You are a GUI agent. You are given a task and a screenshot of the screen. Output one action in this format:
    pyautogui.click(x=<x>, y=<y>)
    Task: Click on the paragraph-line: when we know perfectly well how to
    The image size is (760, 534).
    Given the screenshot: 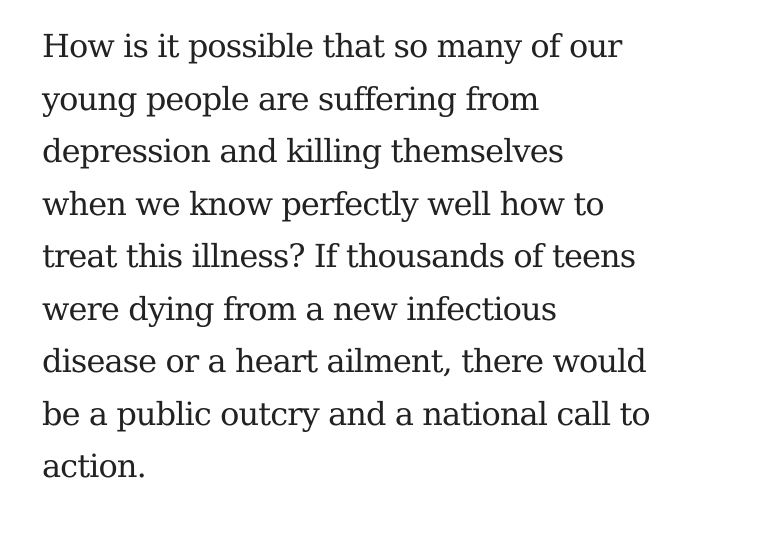 What is the action you would take?
    pyautogui.click(x=323, y=203)
    